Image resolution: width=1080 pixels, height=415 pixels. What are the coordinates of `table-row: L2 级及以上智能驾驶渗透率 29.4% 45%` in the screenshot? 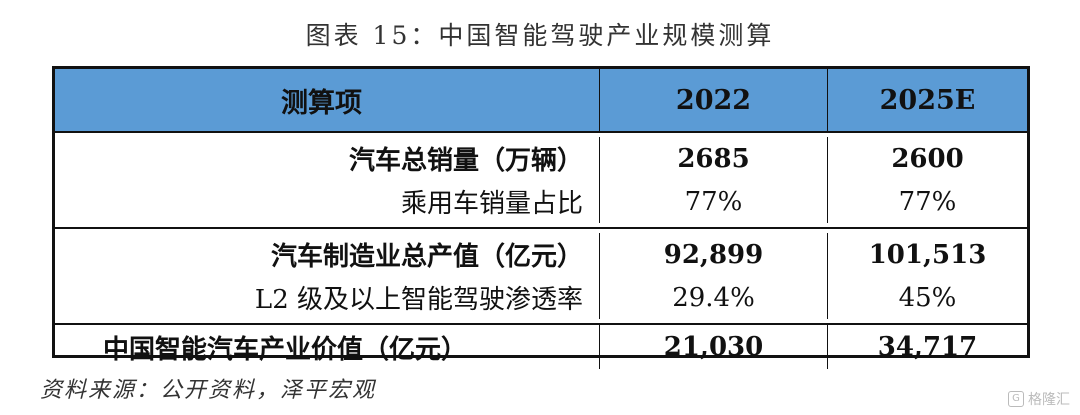 It's located at (541, 297).